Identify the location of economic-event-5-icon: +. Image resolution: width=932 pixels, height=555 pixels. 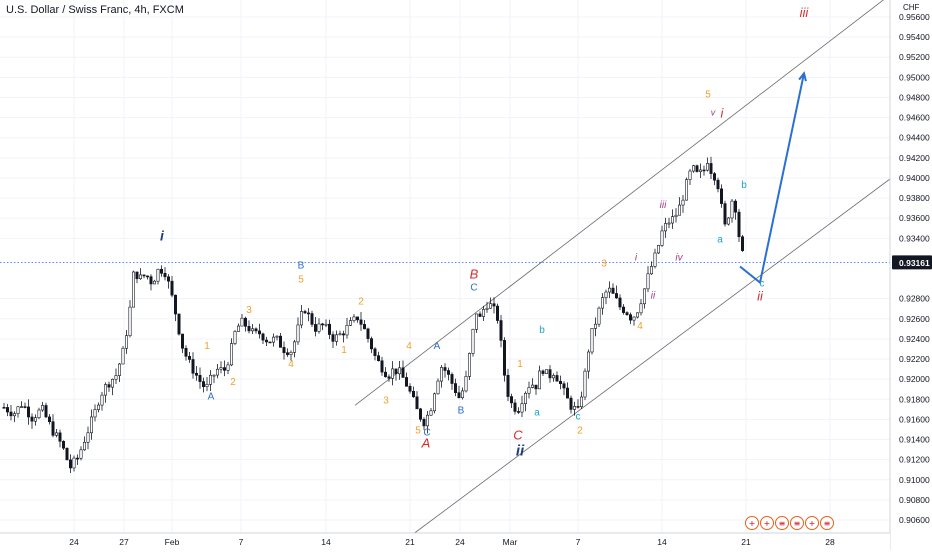
(812, 523).